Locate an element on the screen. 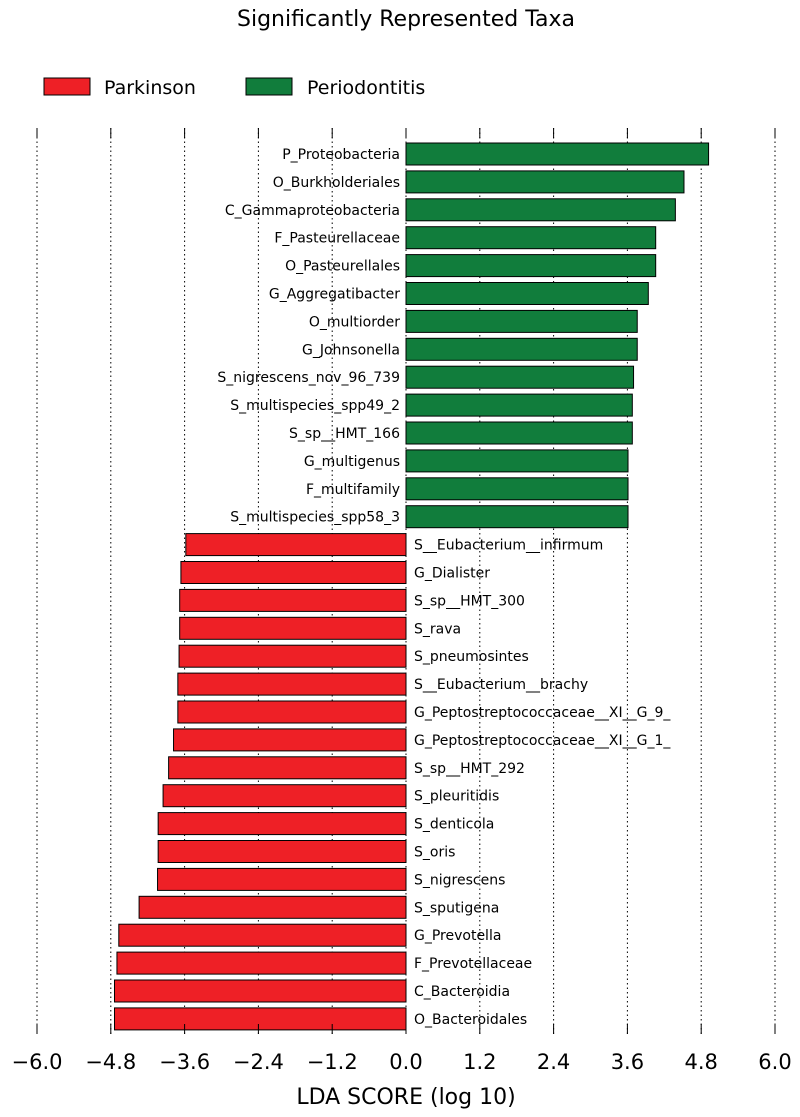  x-axis-label: LDA SCORE (log 10) is located at coordinates (405, 1097).